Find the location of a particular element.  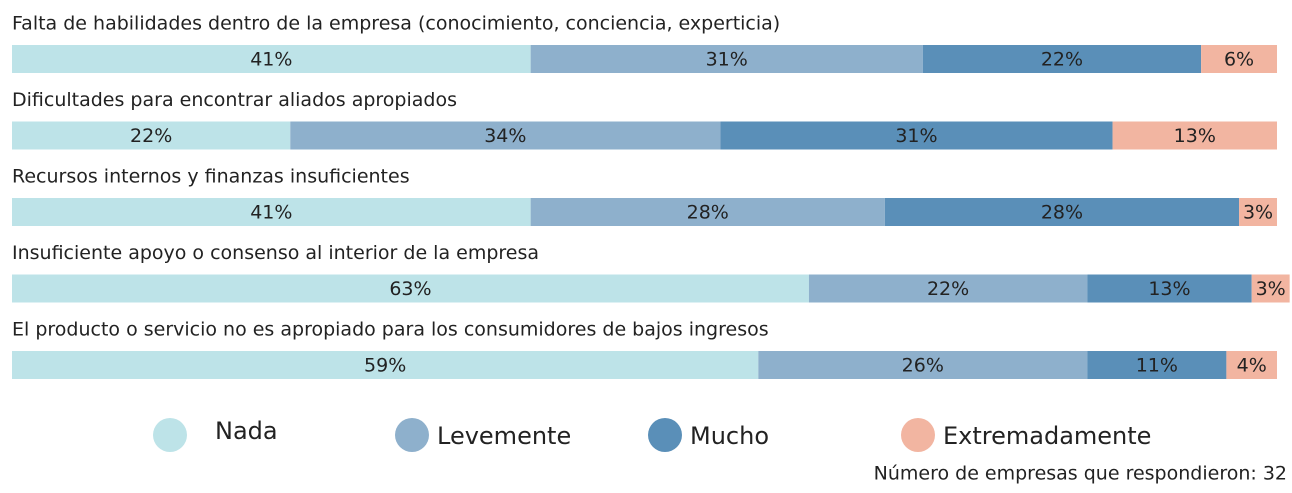

value-label: 63% is located at coordinates (410, 289).